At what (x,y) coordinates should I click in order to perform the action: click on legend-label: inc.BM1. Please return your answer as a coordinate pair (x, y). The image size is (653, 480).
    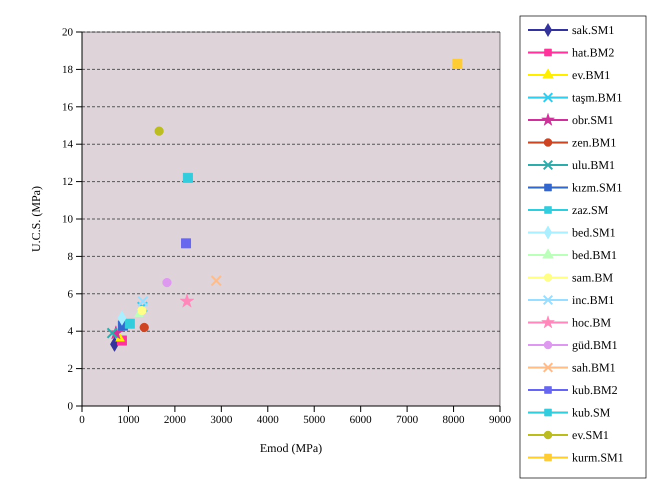
    Looking at the image, I should click on (593, 300).